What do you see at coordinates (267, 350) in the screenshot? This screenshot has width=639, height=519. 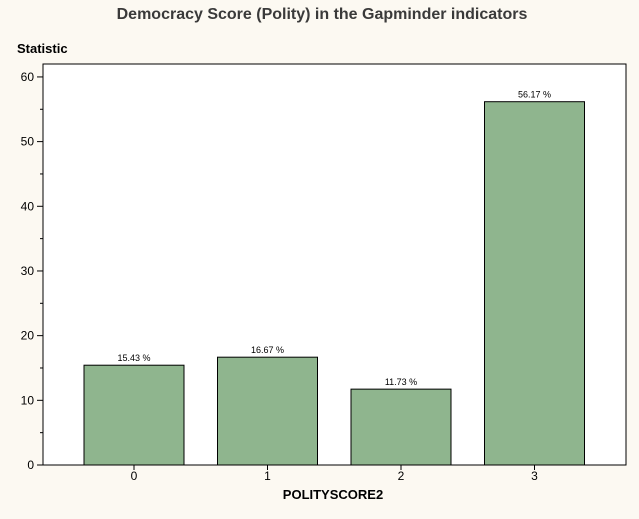 I see `bar-data-label: 16.67 %` at bounding box center [267, 350].